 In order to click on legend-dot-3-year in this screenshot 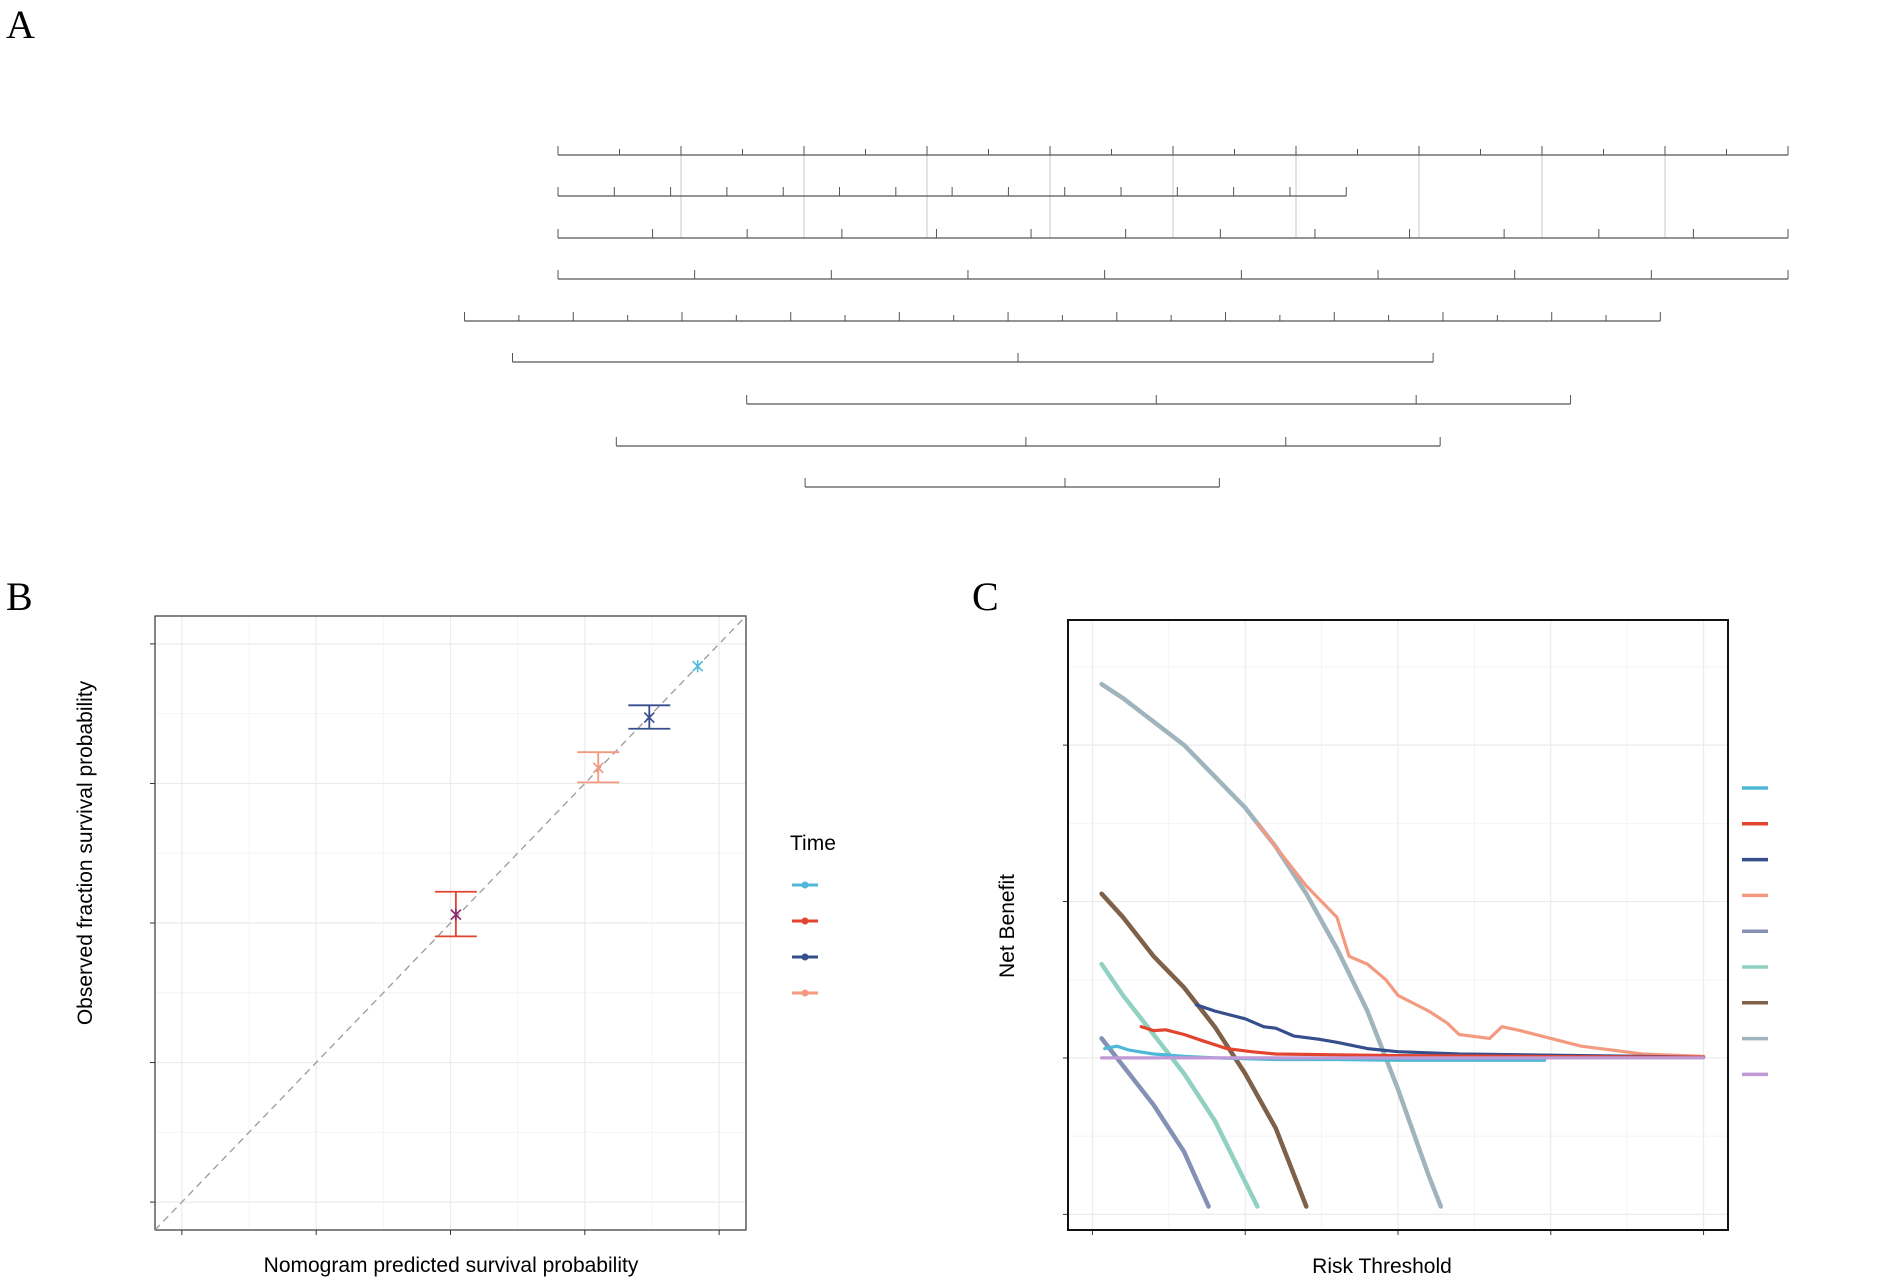, I will do `click(805, 957)`.